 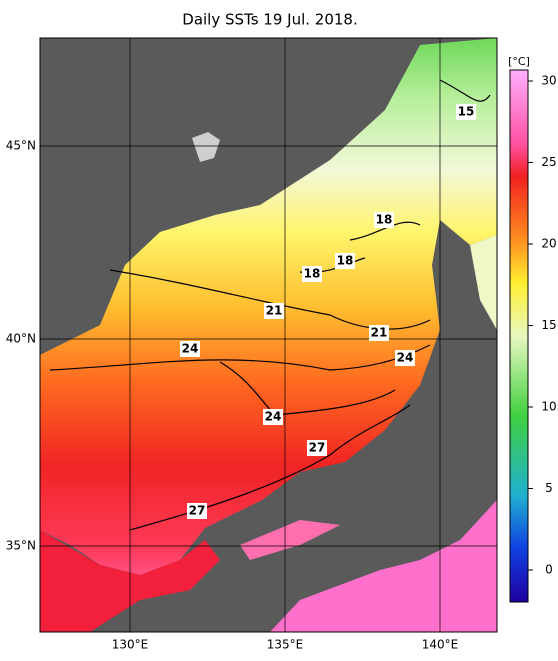 I want to click on island, so click(x=206, y=147).